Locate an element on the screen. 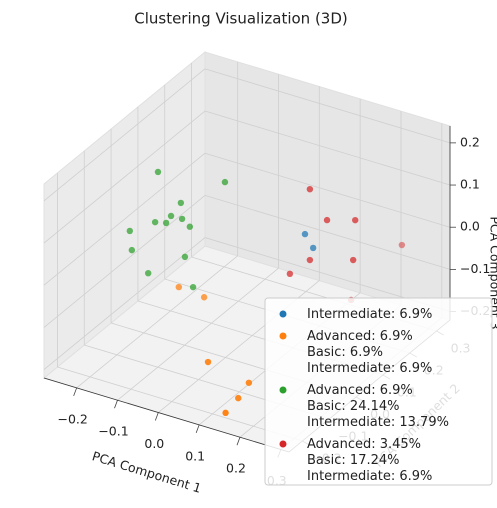  z-axis-label: PCA Component 3 is located at coordinates (492, 272).